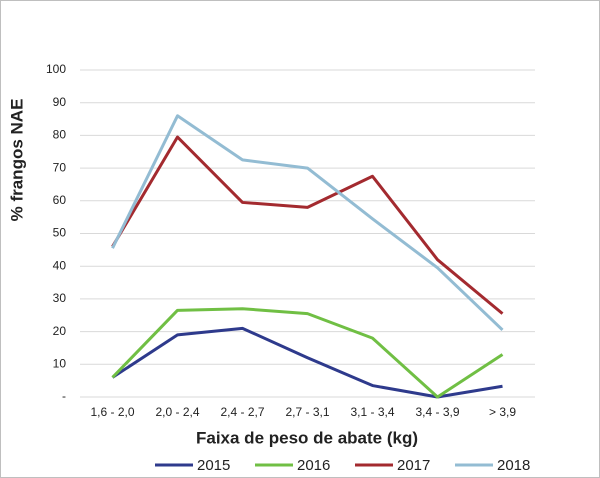 The image size is (600, 478). Describe the element at coordinates (60, 167) in the screenshot. I see `y-tick-label: 70` at that location.